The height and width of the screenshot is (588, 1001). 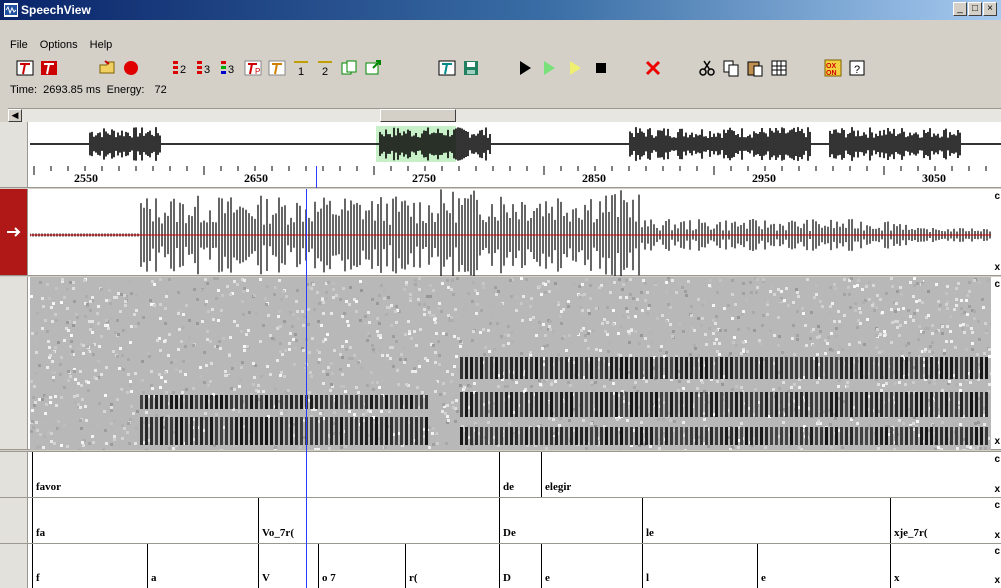 I want to click on menu-help: Help, so click(x=101, y=45).